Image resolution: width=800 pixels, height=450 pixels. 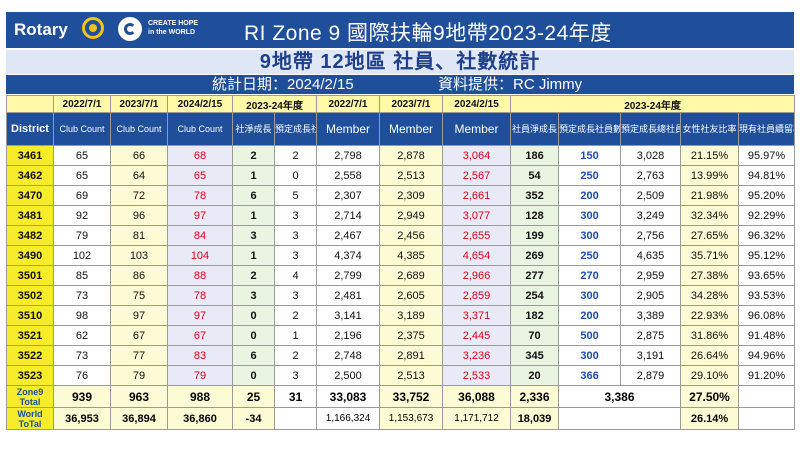 I want to click on data-cell: 73, so click(x=82, y=295).